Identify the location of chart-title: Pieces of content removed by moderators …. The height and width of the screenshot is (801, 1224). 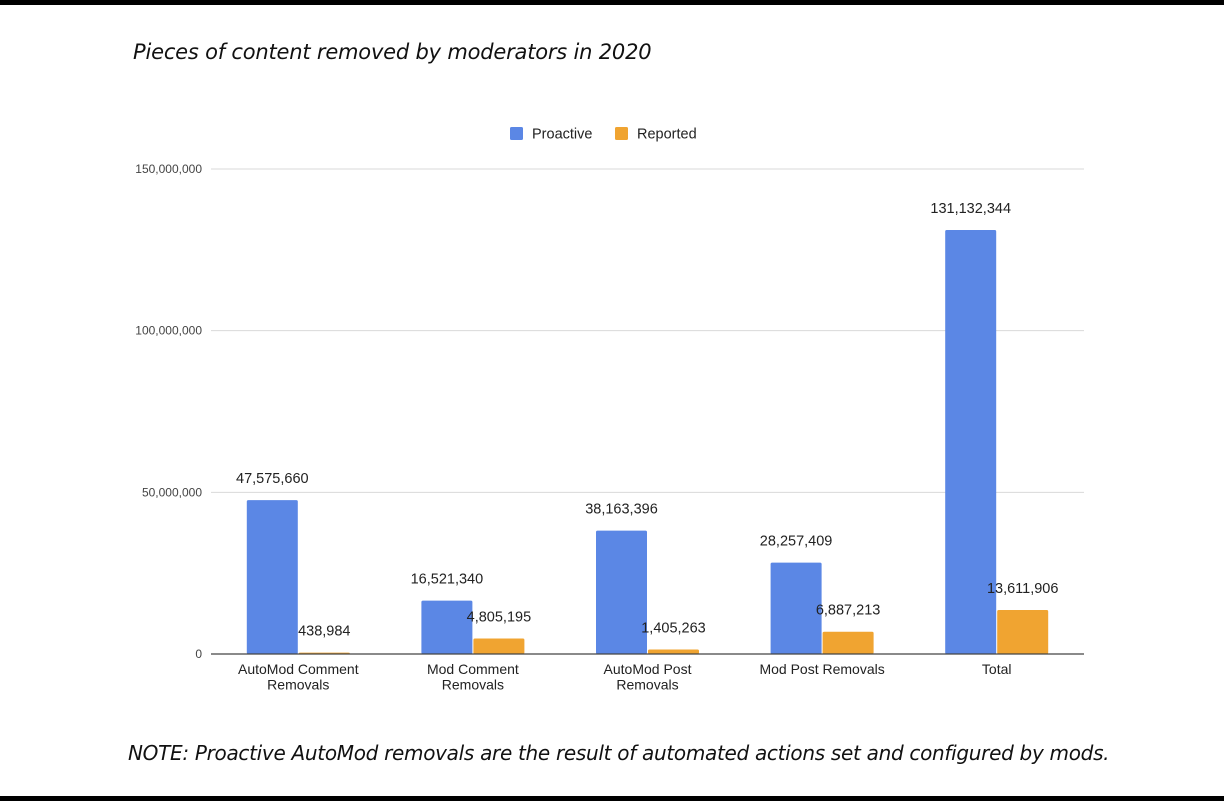
(392, 52).